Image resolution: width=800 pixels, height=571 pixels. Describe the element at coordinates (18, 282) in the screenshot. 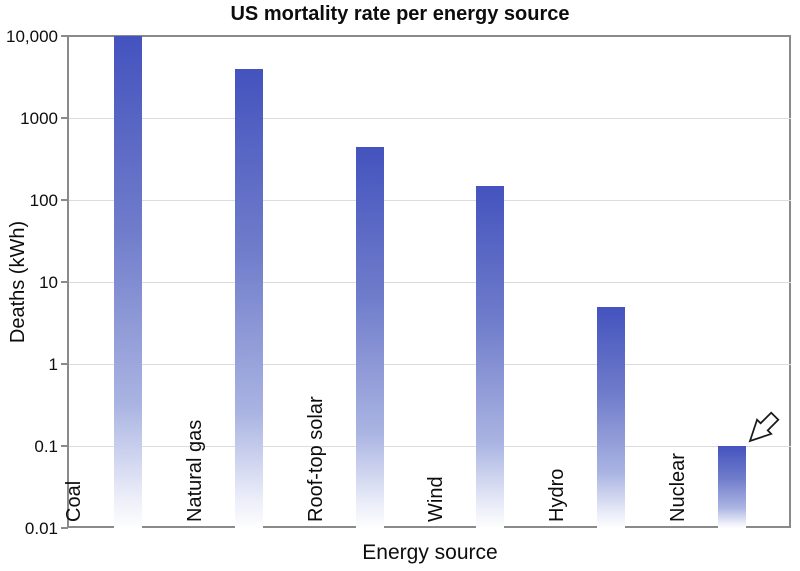

I see `y-axis-title: Deaths (kWh)` at that location.